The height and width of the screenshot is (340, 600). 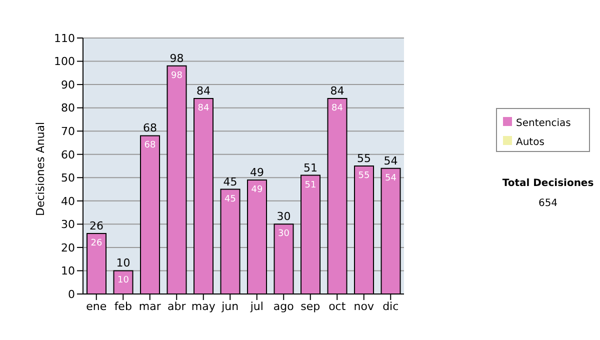 What do you see at coordinates (150, 145) in the screenshot?
I see `data-label: 68` at bounding box center [150, 145].